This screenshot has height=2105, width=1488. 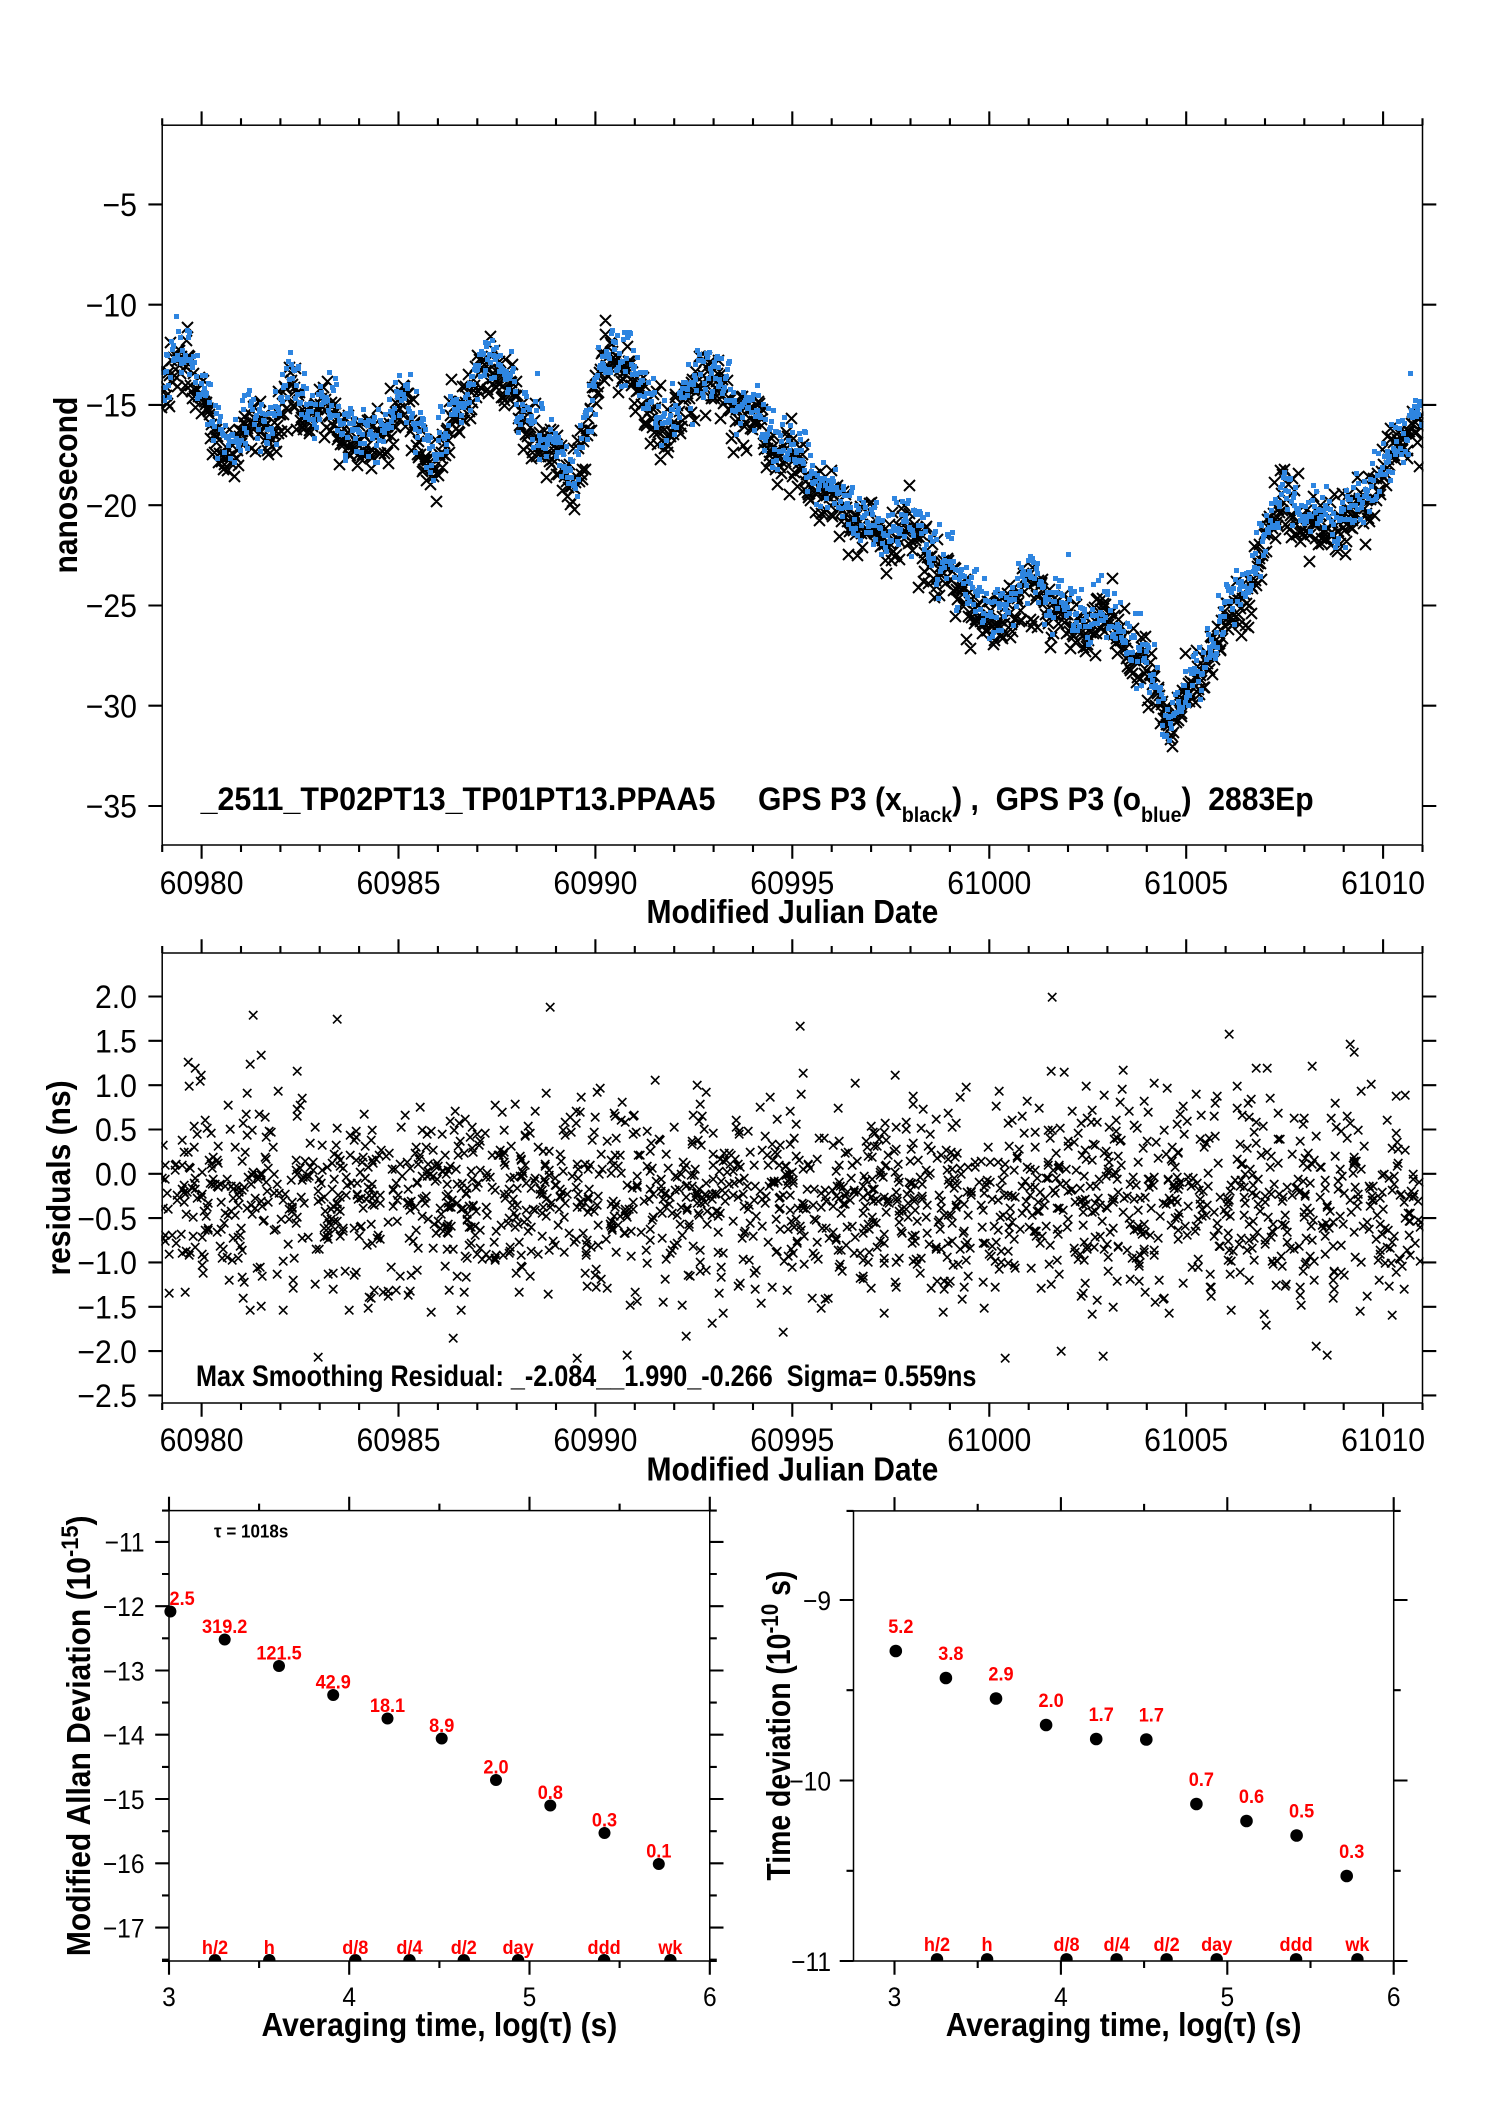 I want to click on svg-text: −13, so click(x=124, y=1671).